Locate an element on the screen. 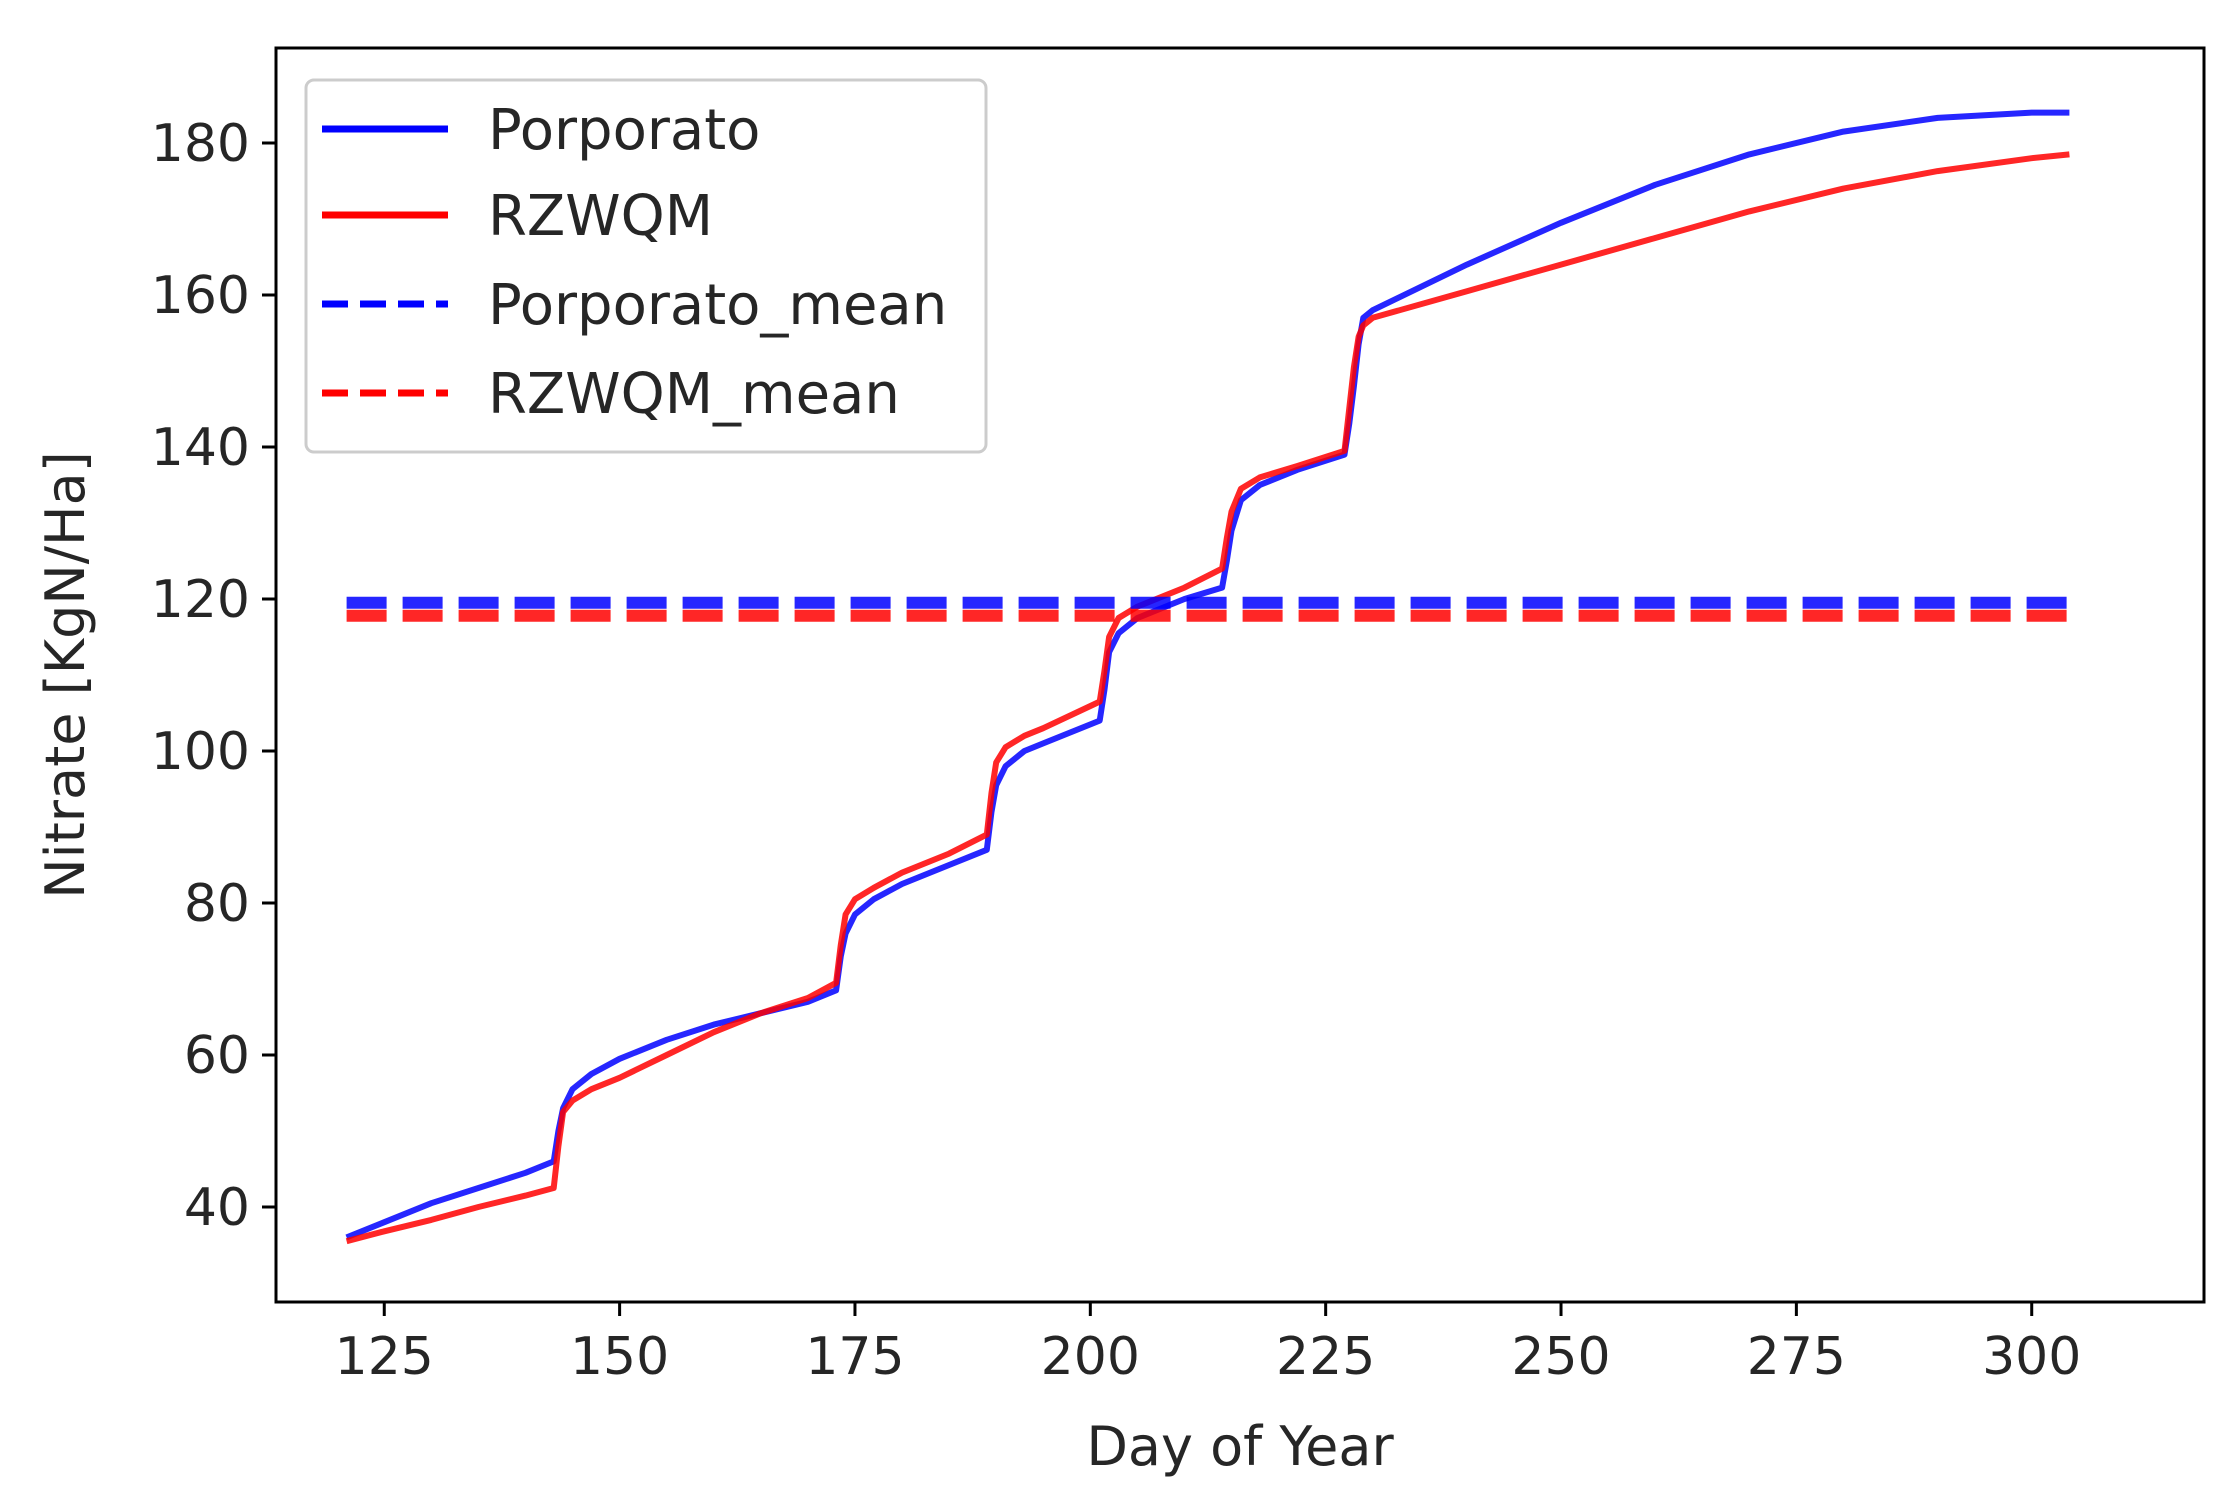  x-tick-label-300: 300 is located at coordinates (2031, 1357).